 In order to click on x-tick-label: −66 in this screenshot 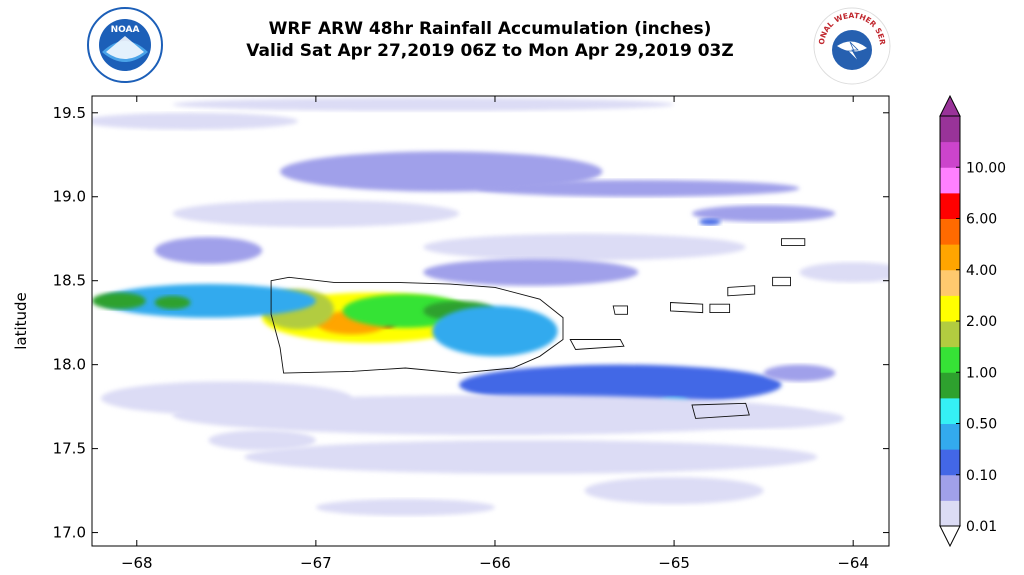, I will do `click(495, 563)`.